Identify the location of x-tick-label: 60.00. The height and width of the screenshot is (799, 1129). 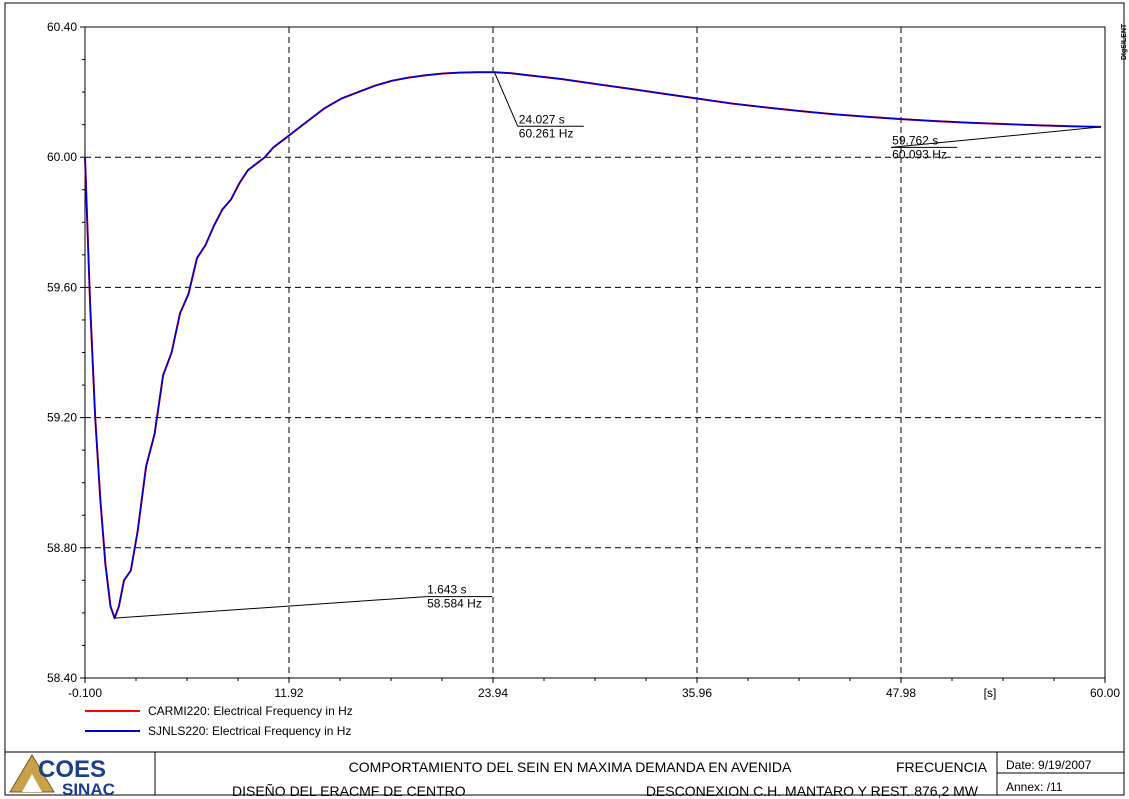
(1105, 693).